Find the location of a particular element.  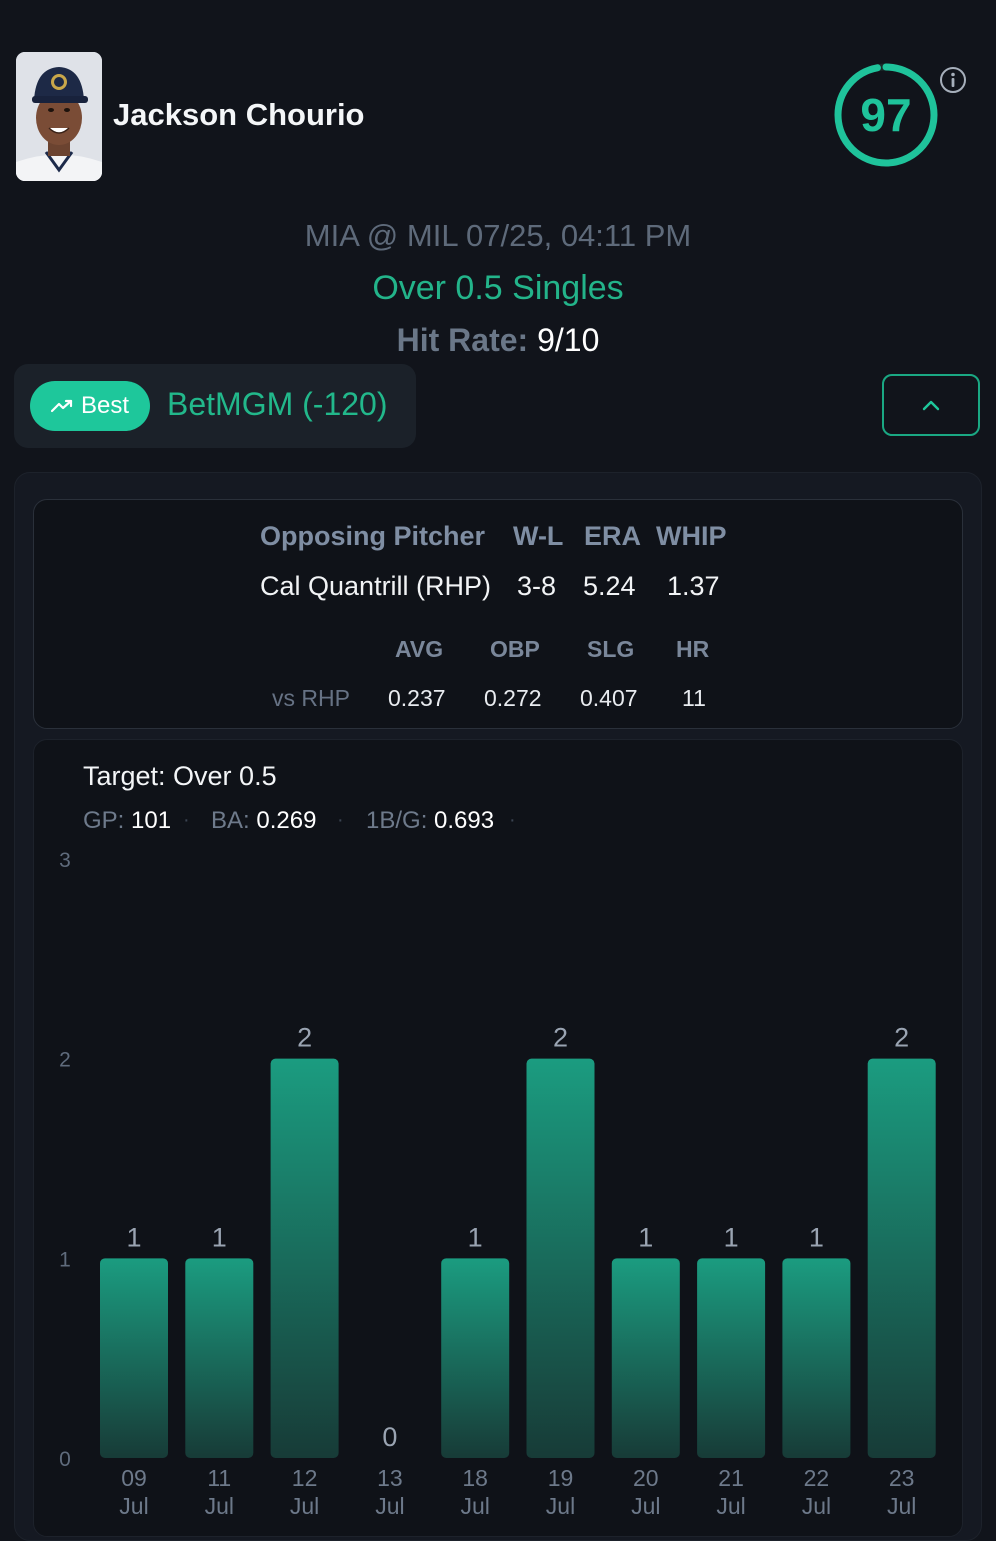

hit-rate-value: 9/10 is located at coordinates (568, 340).